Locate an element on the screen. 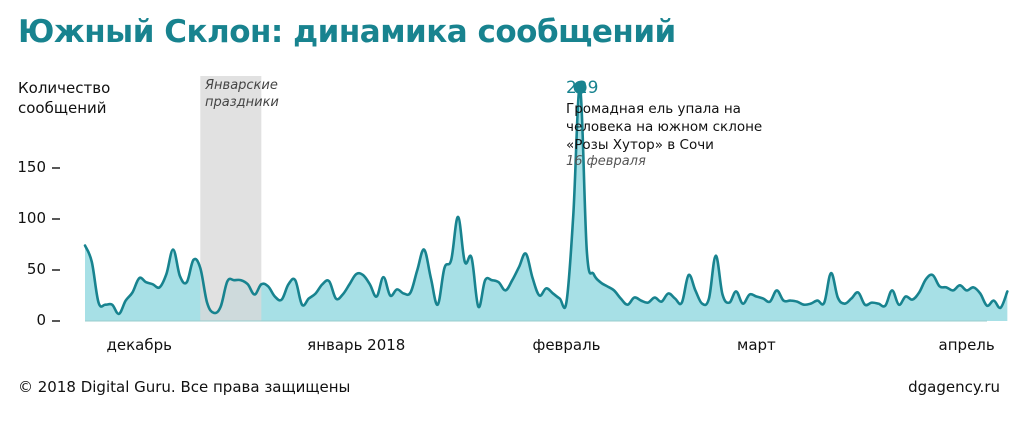  peak-date-label: 16 февраля is located at coordinates (606, 161).